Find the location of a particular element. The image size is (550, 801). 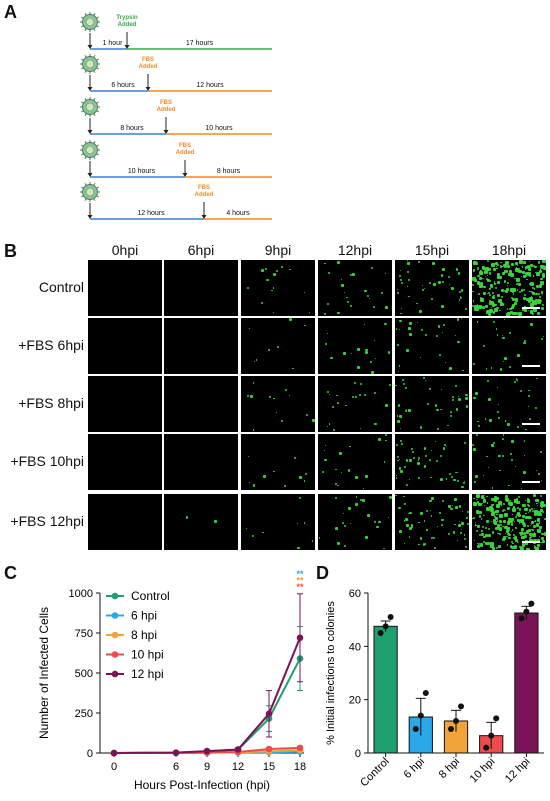

panel-letter-d: D is located at coordinates (322, 573).